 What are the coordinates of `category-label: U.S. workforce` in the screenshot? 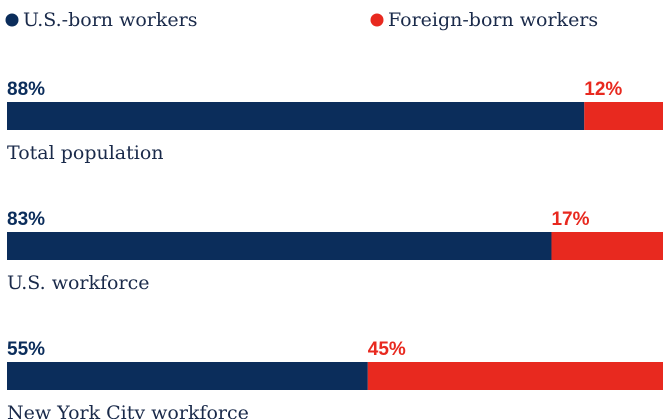 It's located at (78, 283).